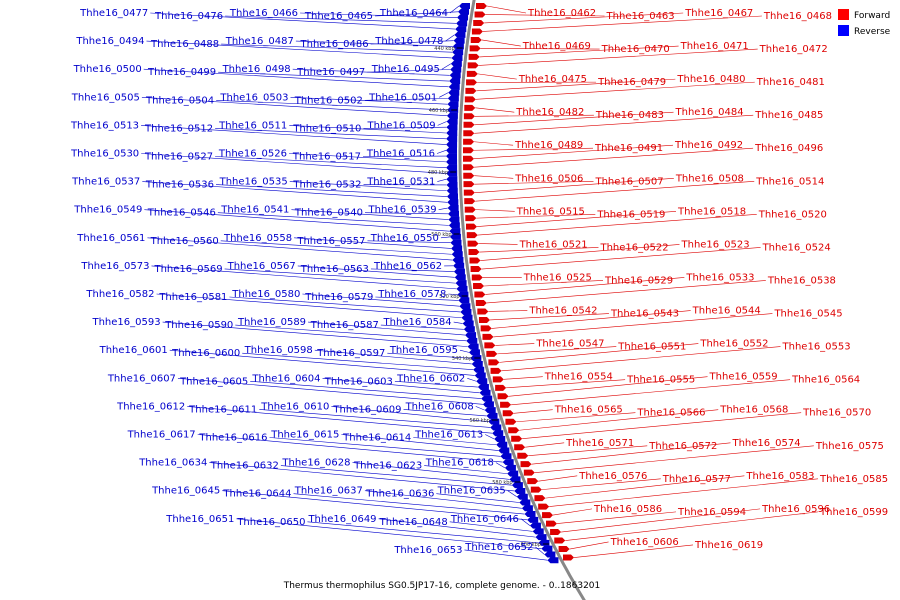 The height and width of the screenshot is (600, 900). I want to click on gene-label: Thhe16_0544, so click(726, 311).